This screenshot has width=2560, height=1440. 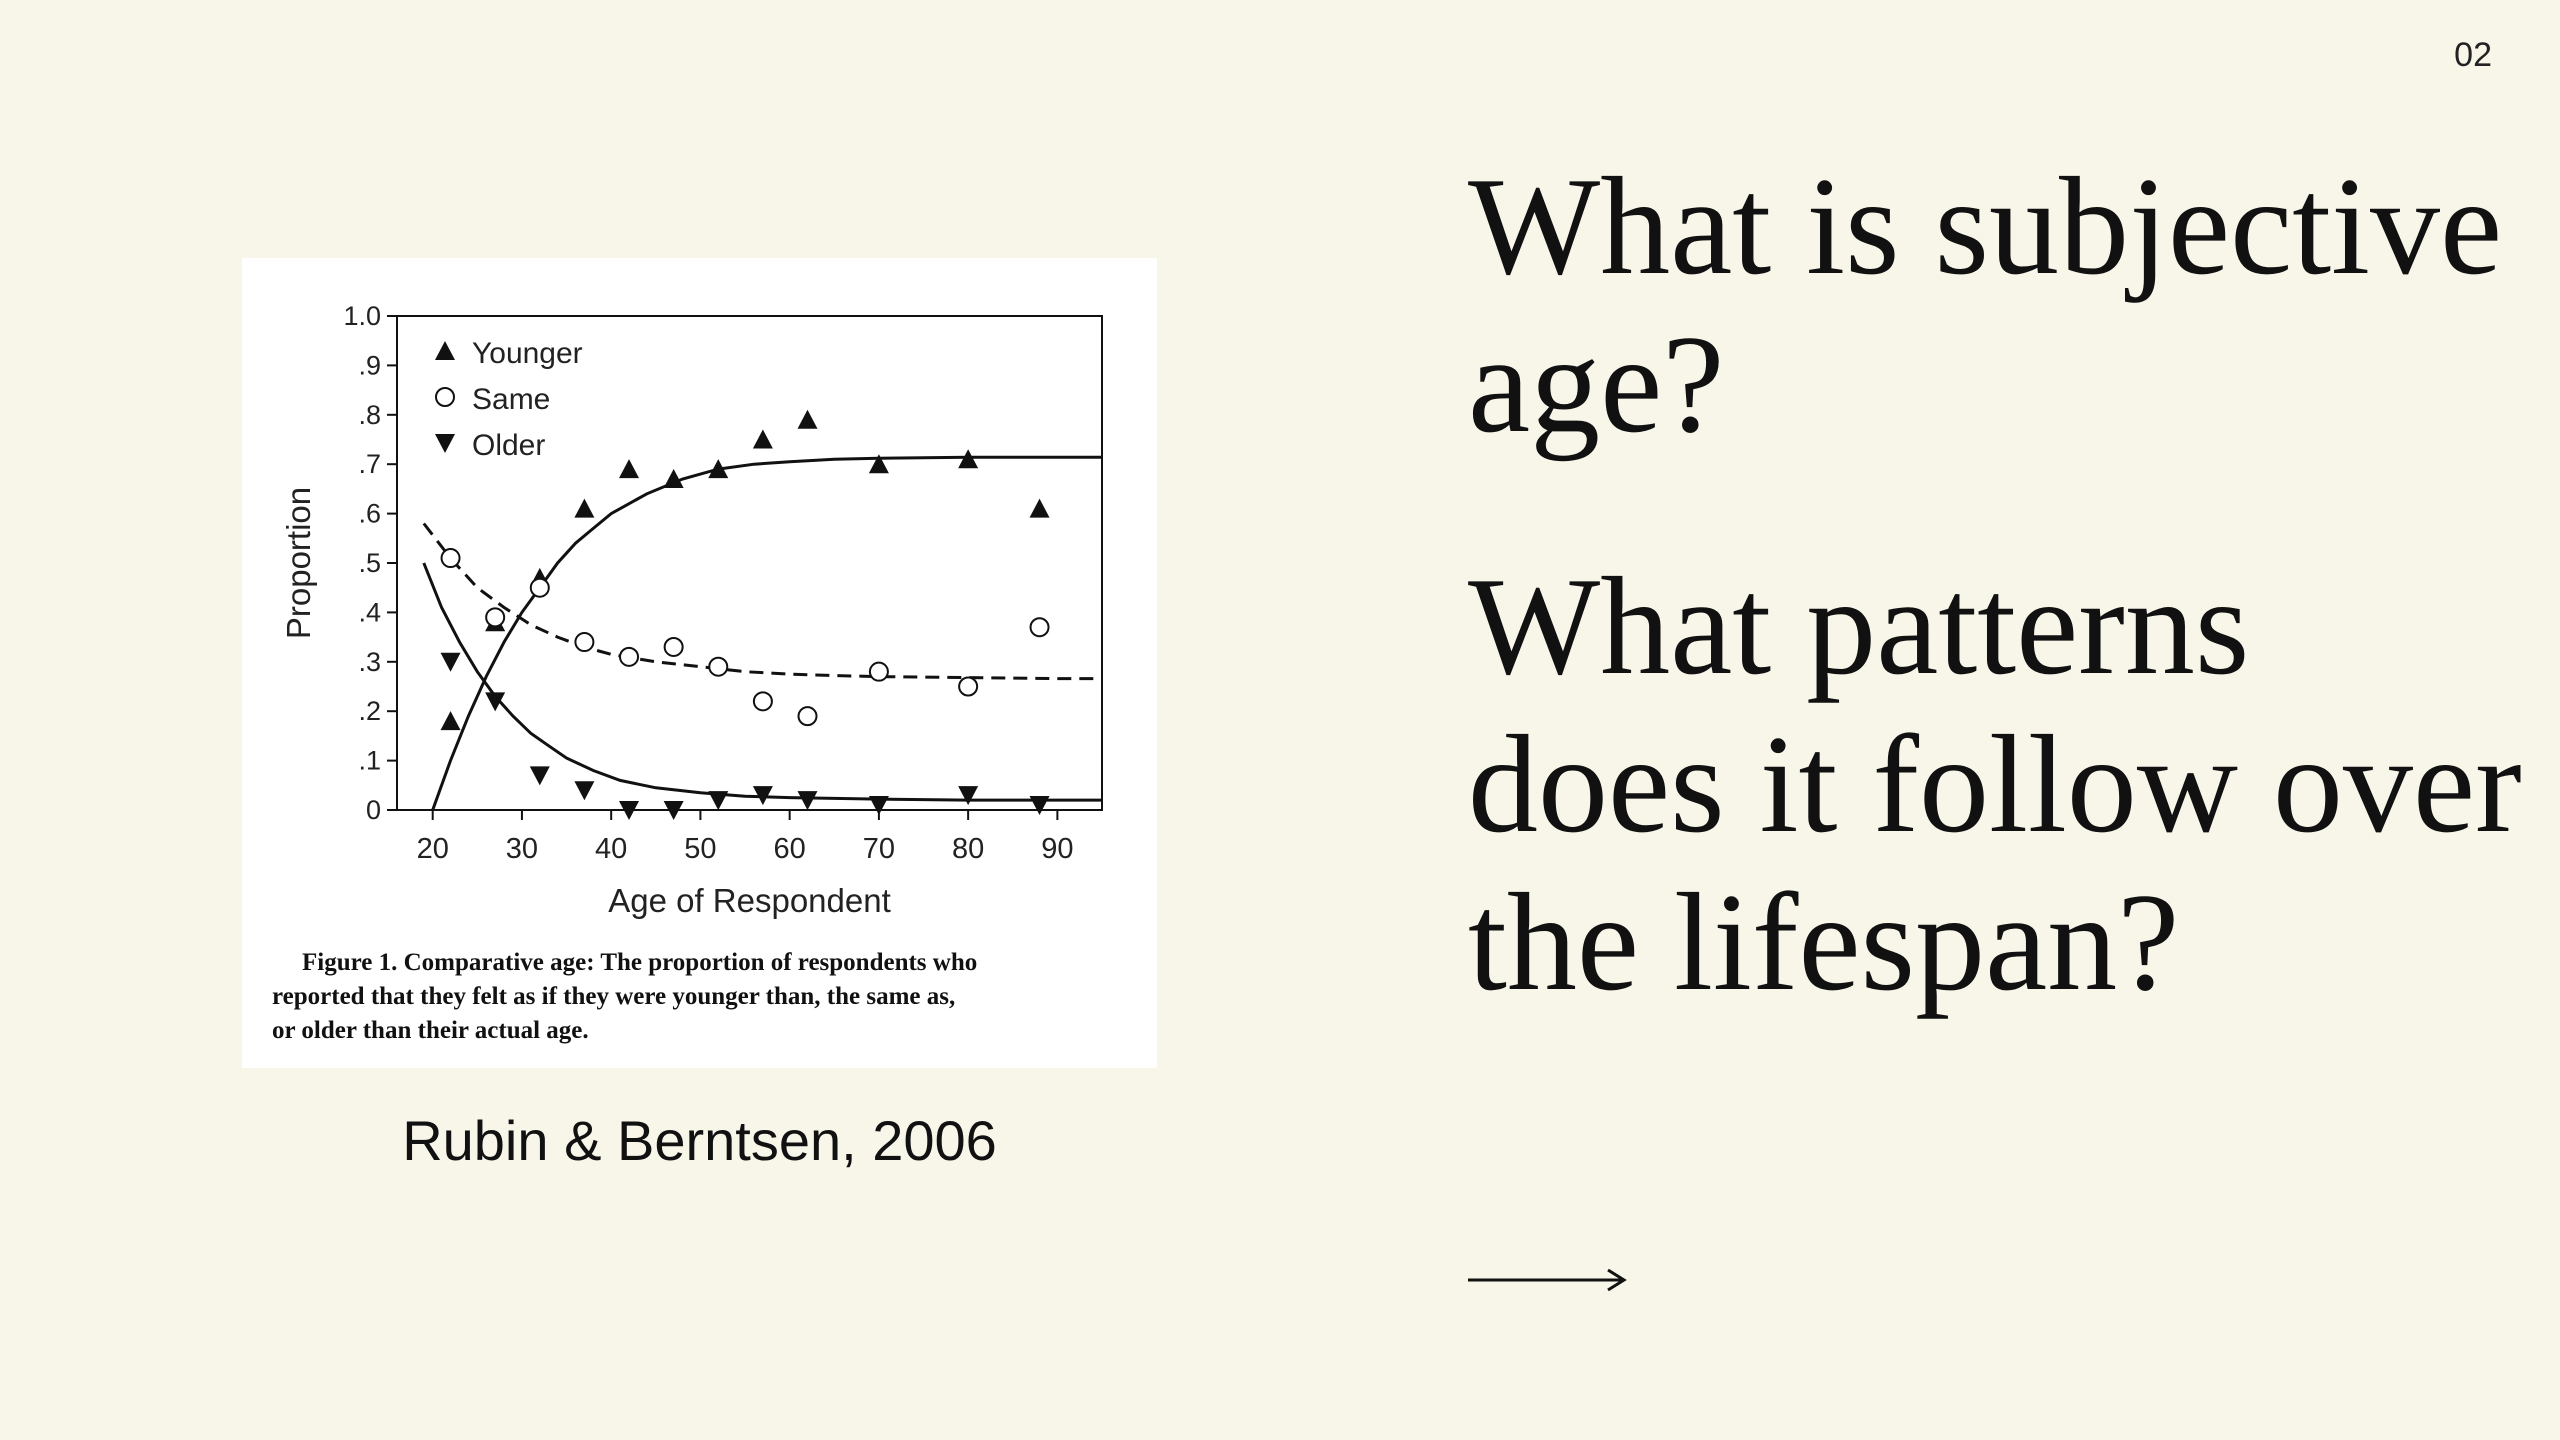 I want to click on y-tick-label: .5, so click(x=369, y=563).